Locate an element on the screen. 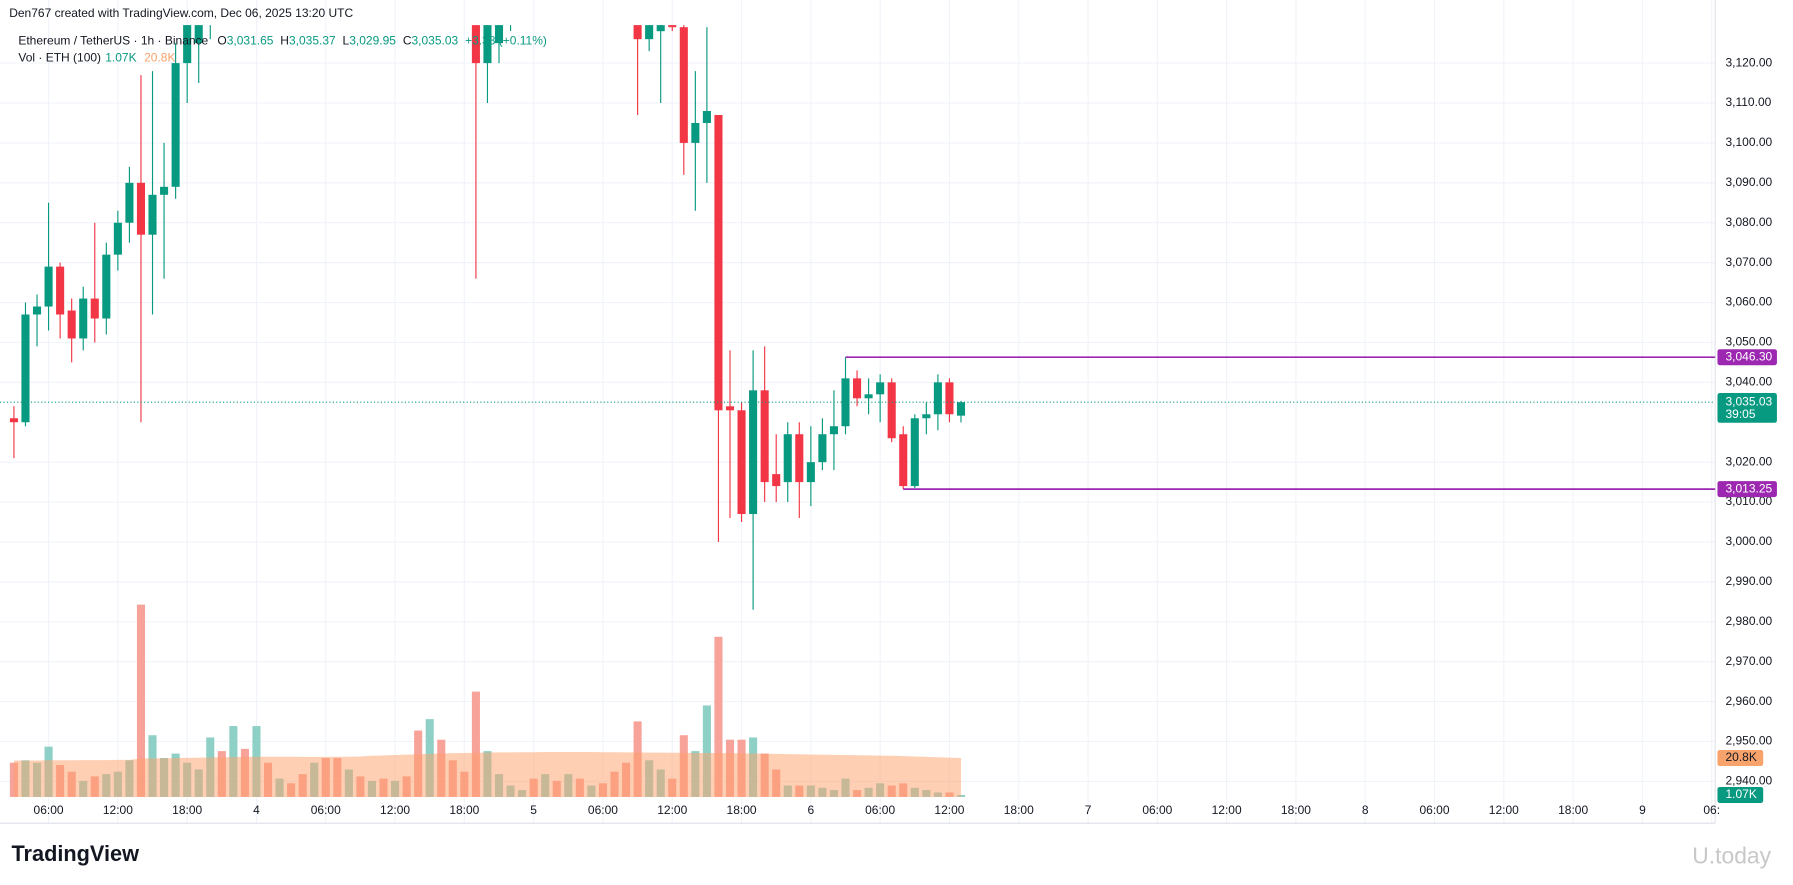  level-label: 3,013.25 is located at coordinates (1748, 488).